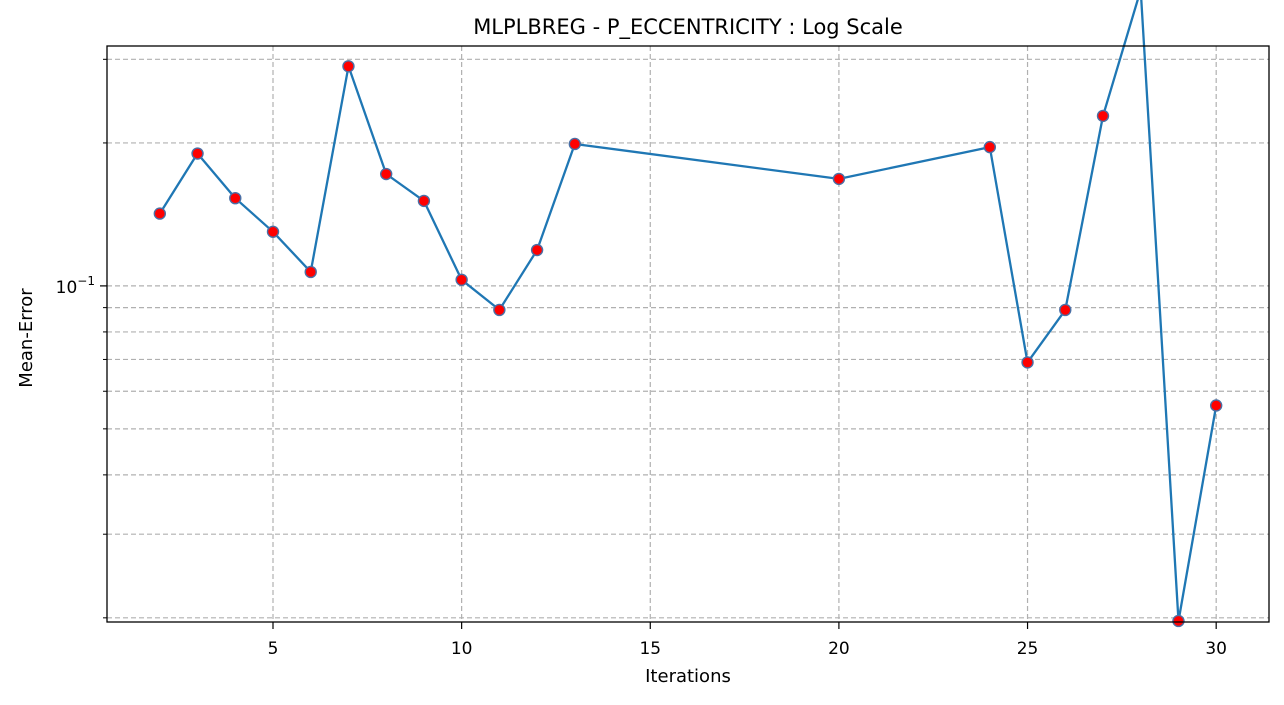 This screenshot has height=705, width=1284. Describe the element at coordinates (273, 649) in the screenshot. I see `x-tick-label: 5` at that location.